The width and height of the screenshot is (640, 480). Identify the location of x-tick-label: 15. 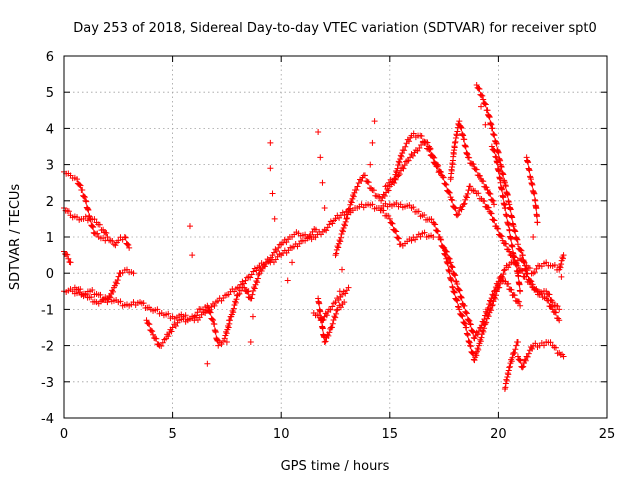
(390, 434).